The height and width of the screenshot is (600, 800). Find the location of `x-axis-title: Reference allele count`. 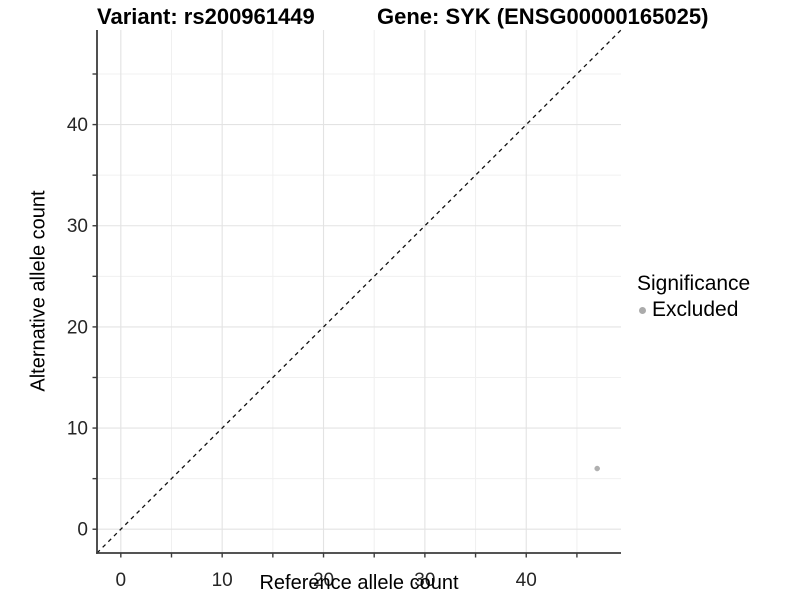

x-axis-title: Reference allele count is located at coordinates (359, 583).